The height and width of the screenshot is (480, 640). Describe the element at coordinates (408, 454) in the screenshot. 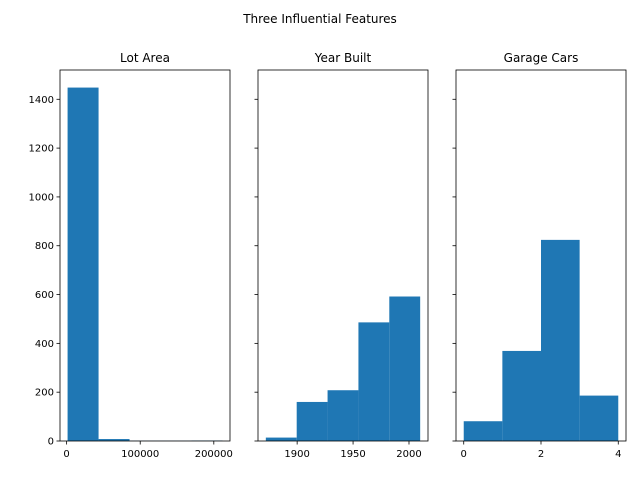

I see `x-tick-label: 2000` at that location.